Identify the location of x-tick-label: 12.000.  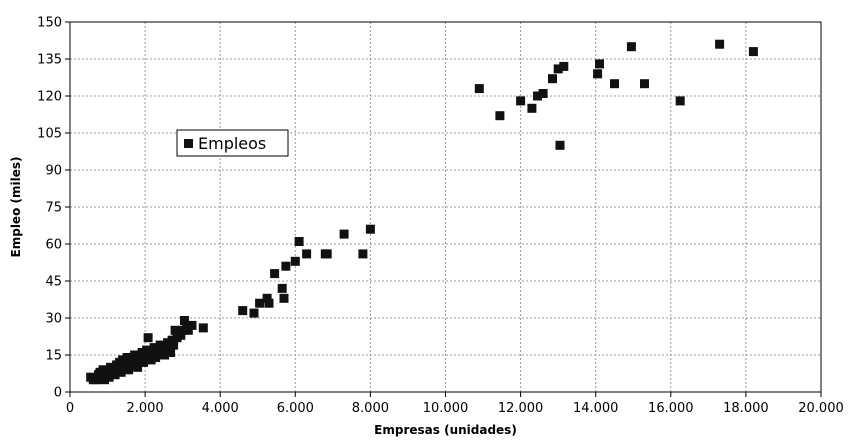
(521, 408).